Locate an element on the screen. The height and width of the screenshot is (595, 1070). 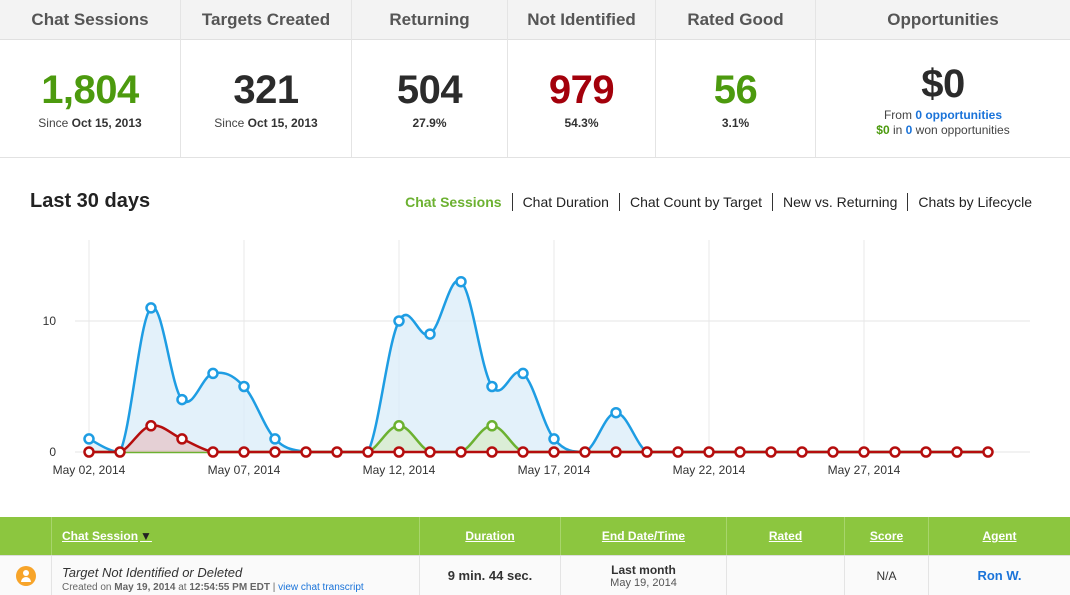
tab-chat-duration: Chat Duration is located at coordinates (565, 202).